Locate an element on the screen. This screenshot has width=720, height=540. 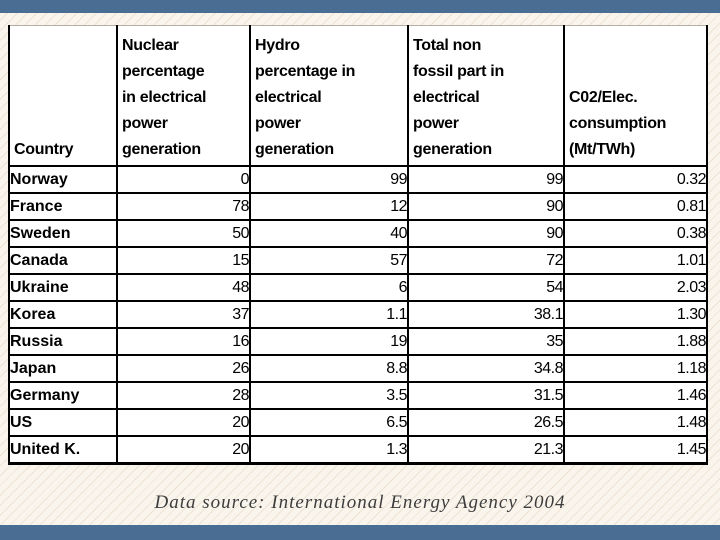
table-row: Ukraine 48 6 54 2.03 is located at coordinates (358, 287).